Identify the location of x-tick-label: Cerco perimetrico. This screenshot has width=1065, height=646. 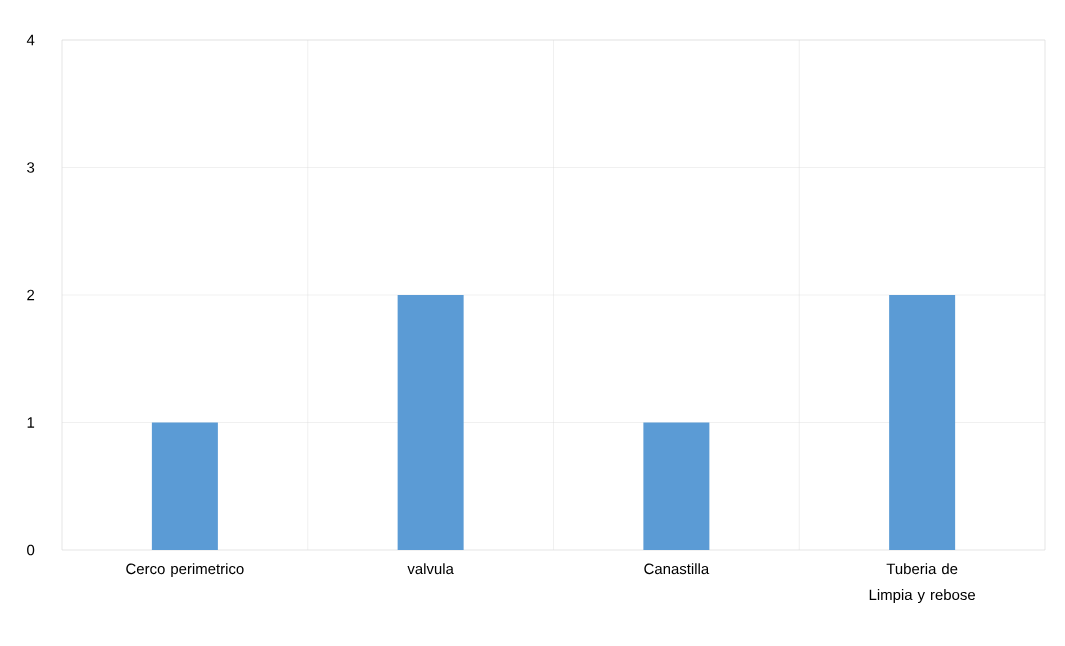
(185, 570).